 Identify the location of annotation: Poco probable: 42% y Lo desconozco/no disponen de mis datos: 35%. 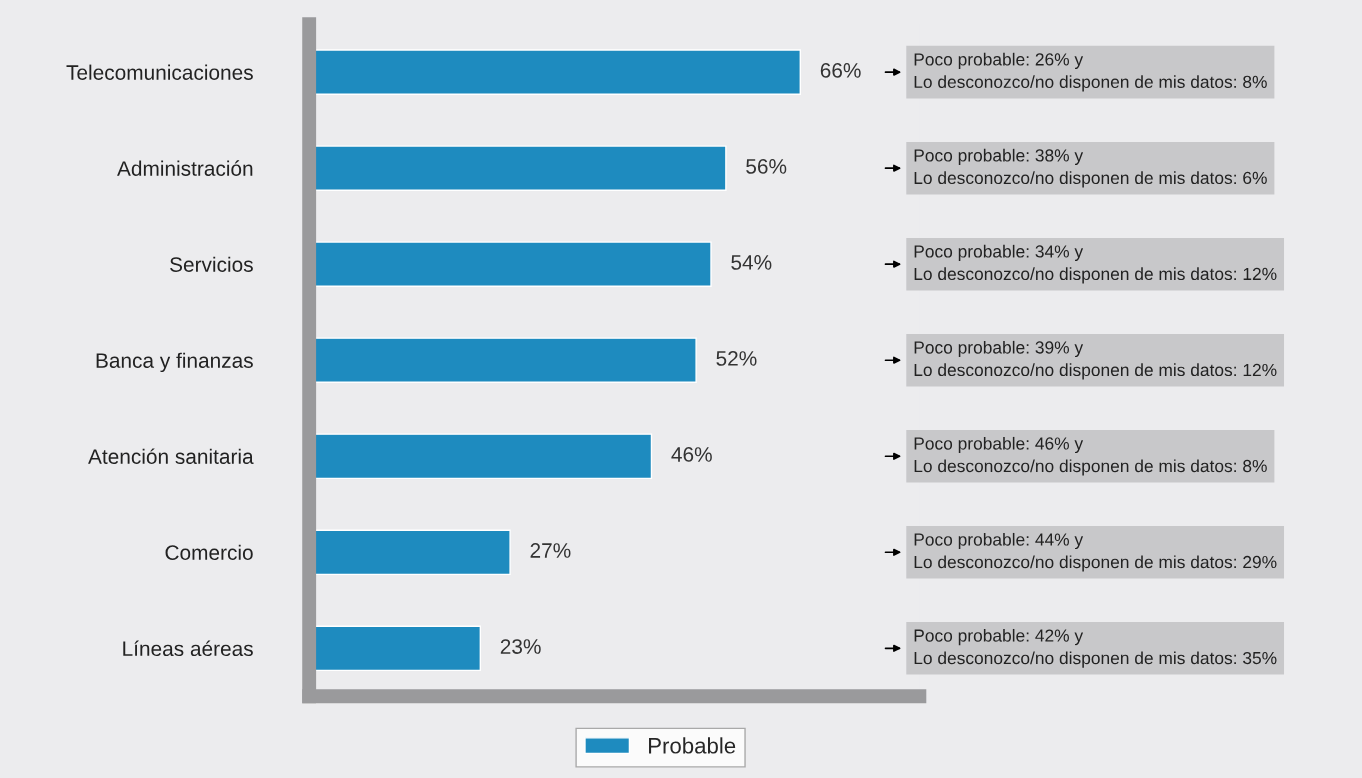
(1095, 648).